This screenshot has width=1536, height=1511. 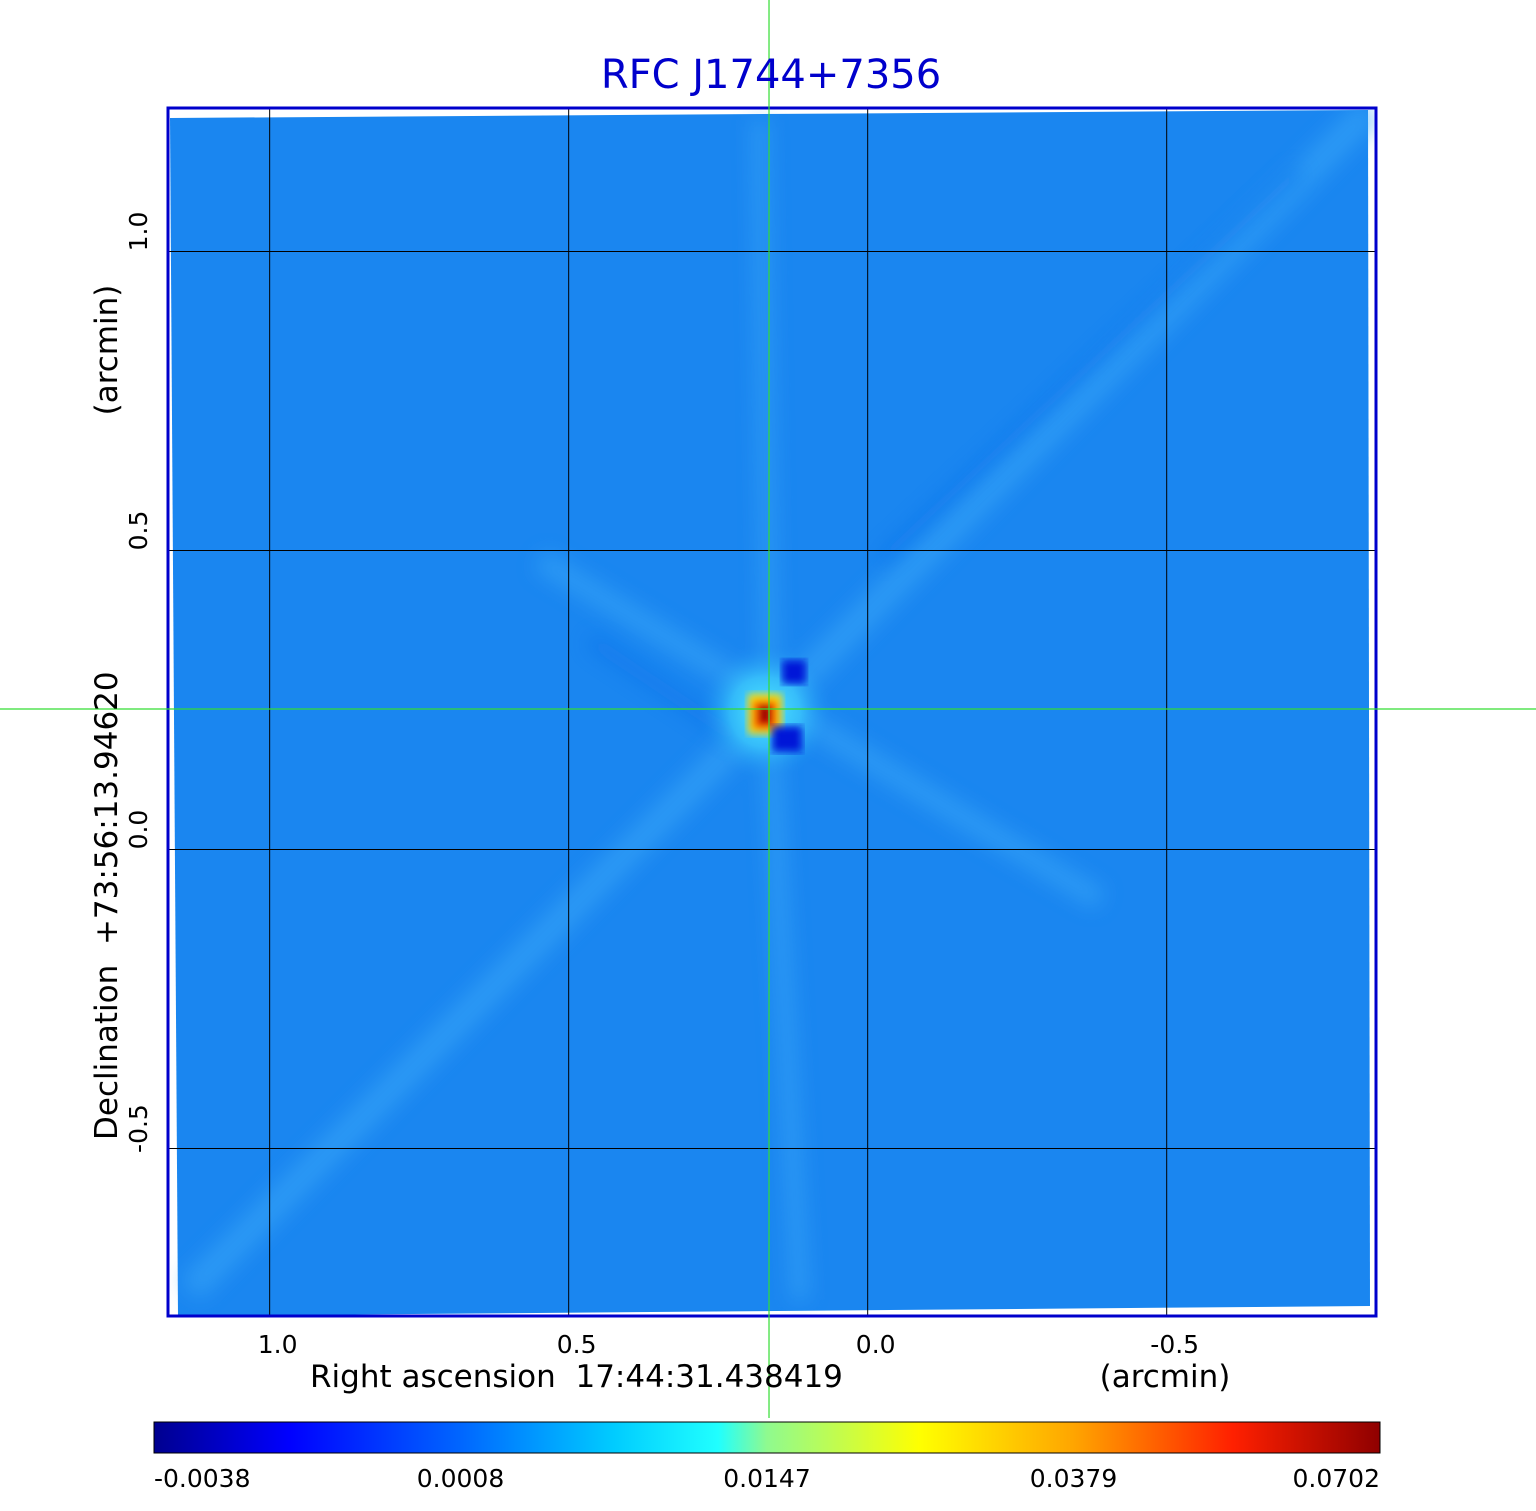 What do you see at coordinates (460, 1478) in the screenshot?
I see `colorbar-tick-label: 0.0008` at bounding box center [460, 1478].